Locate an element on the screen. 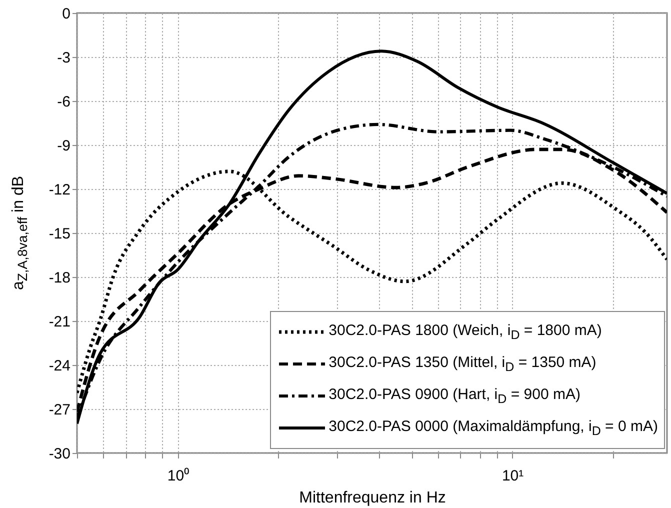 The image size is (671, 508). x-tick-label: 10⁰ is located at coordinates (178, 476).